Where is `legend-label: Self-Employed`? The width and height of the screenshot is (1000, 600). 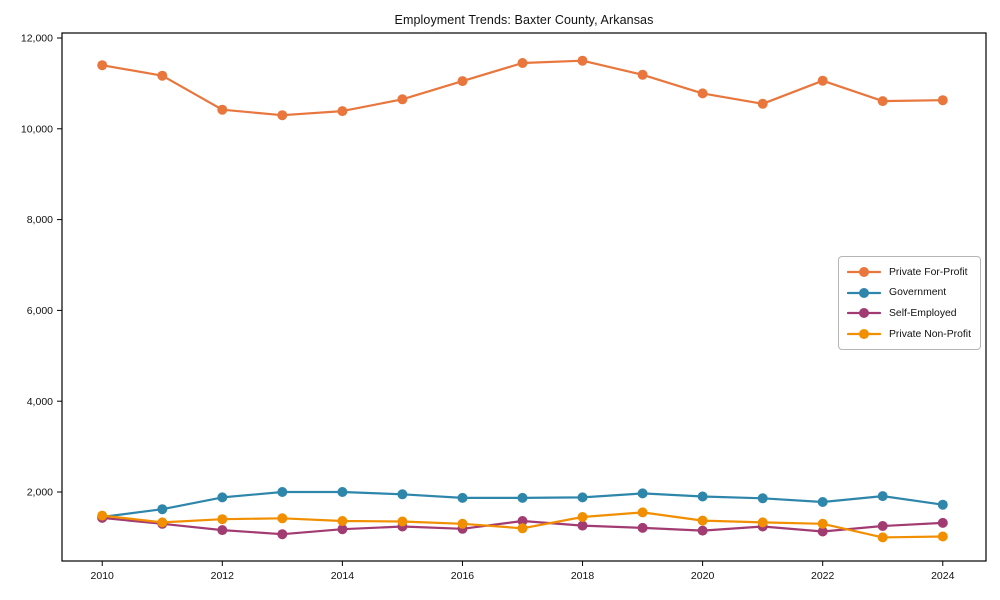 legend-label: Self-Employed is located at coordinates (923, 313).